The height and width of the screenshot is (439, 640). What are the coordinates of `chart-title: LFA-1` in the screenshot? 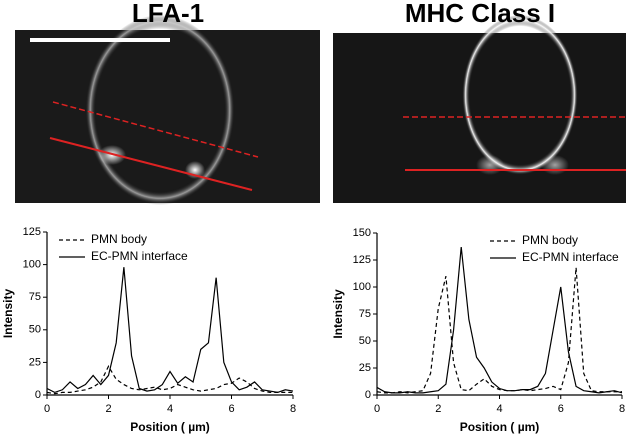 It's located at (168, 14).